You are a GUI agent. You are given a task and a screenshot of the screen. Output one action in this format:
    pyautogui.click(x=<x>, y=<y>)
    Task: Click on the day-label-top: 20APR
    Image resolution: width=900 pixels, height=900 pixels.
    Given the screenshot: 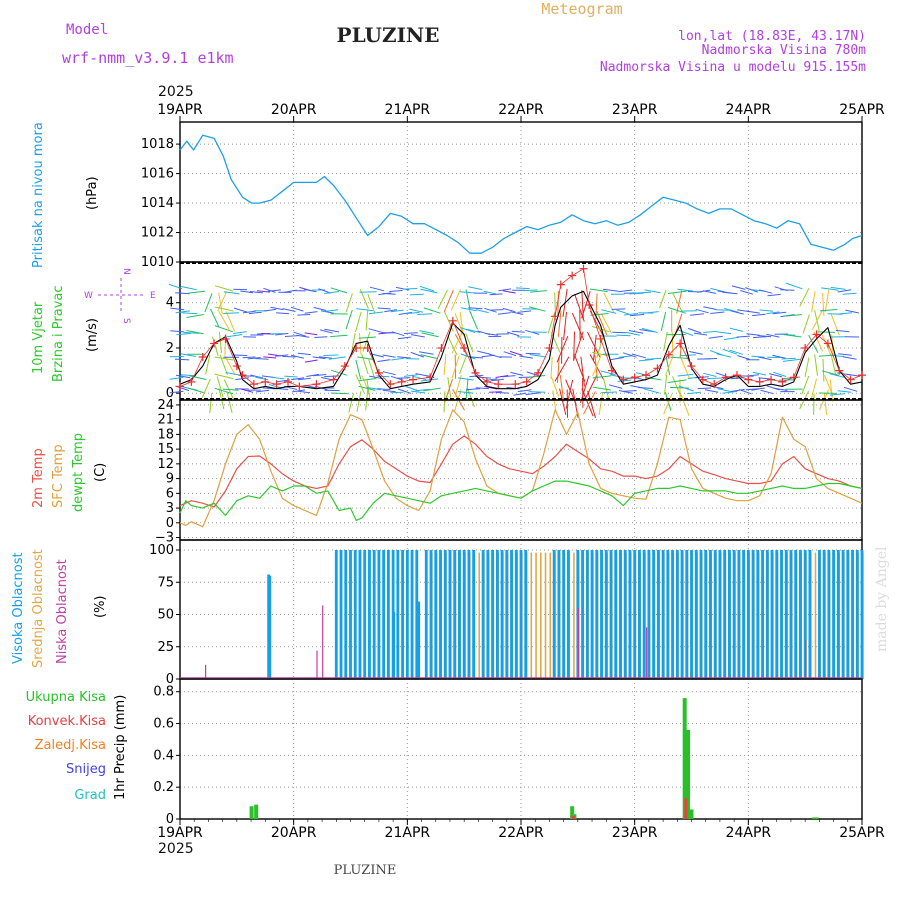 What is the action you would take?
    pyautogui.click(x=294, y=110)
    